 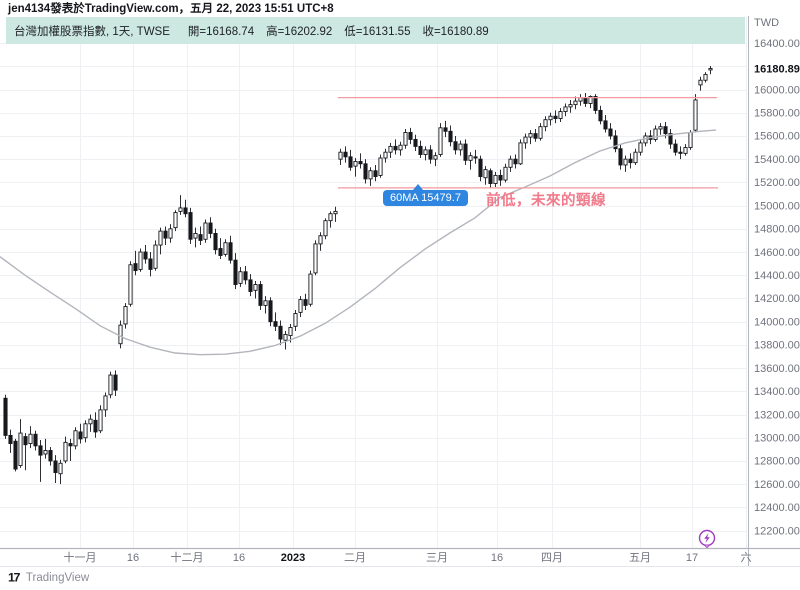 I want to click on svg-text: 十二月, so click(x=187, y=557).